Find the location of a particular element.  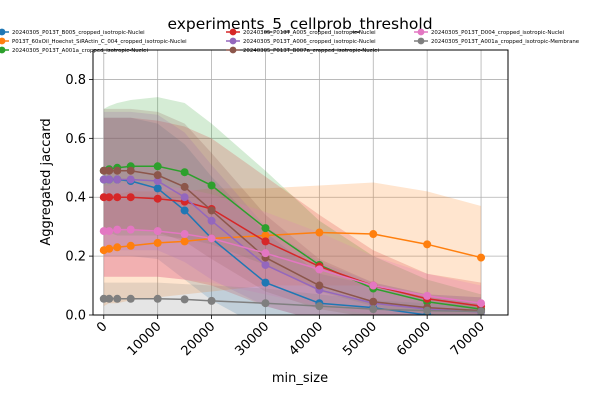

y-tick-label: 0.4 is located at coordinates (75, 198).